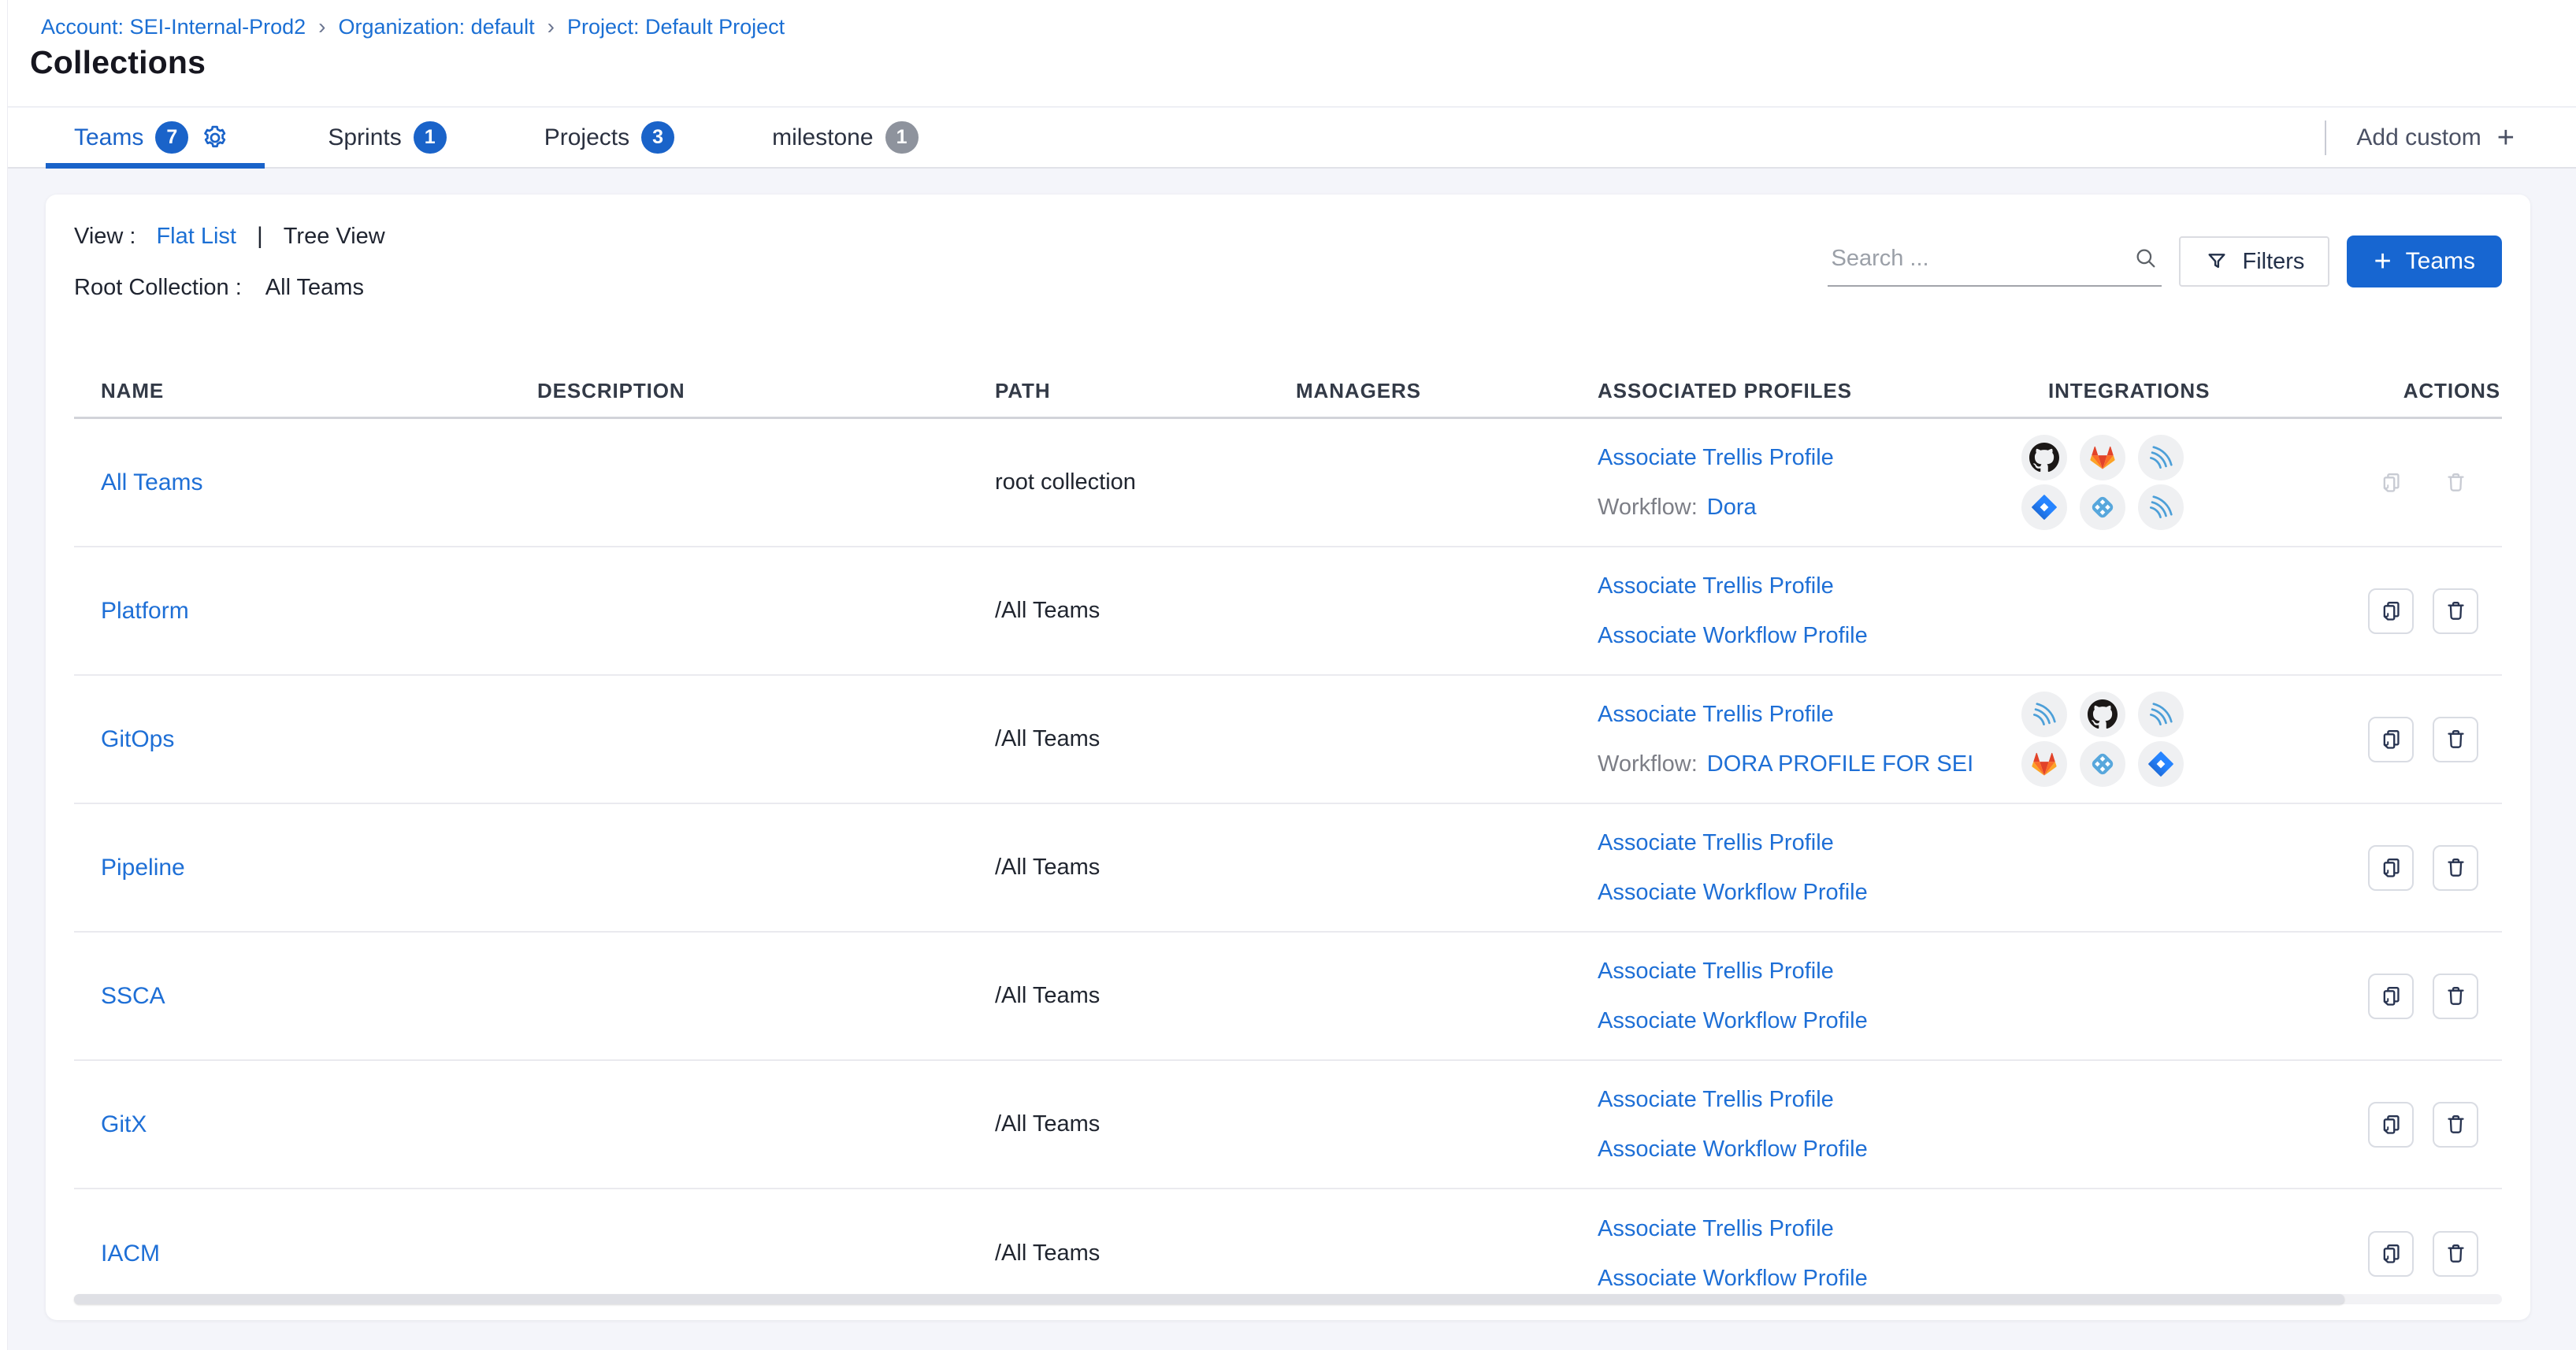 Image resolution: width=2576 pixels, height=1350 pixels. What do you see at coordinates (145, 610) in the screenshot?
I see `collection-link: Platform` at bounding box center [145, 610].